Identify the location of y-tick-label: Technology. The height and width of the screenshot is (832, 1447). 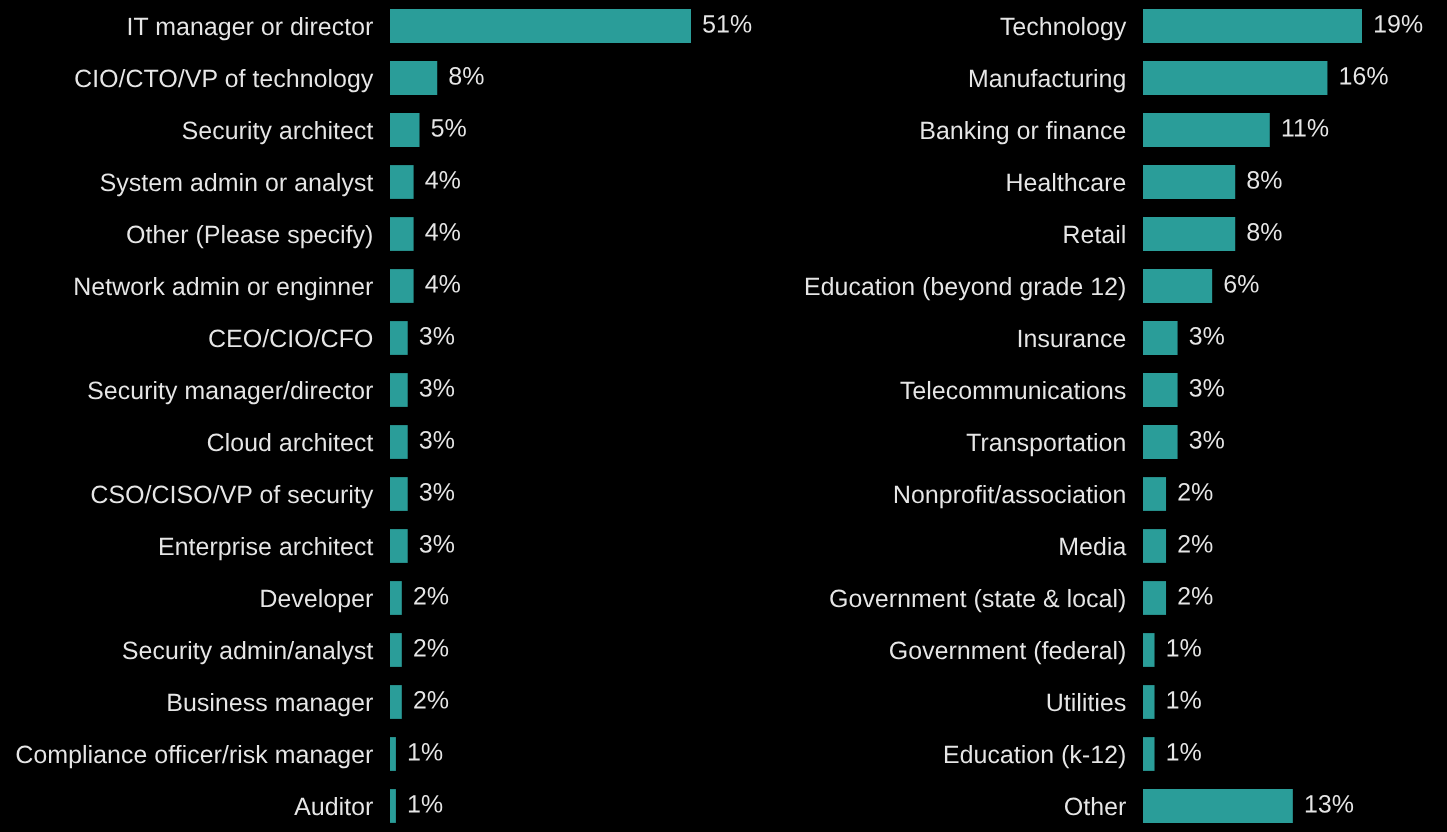
(1063, 28).